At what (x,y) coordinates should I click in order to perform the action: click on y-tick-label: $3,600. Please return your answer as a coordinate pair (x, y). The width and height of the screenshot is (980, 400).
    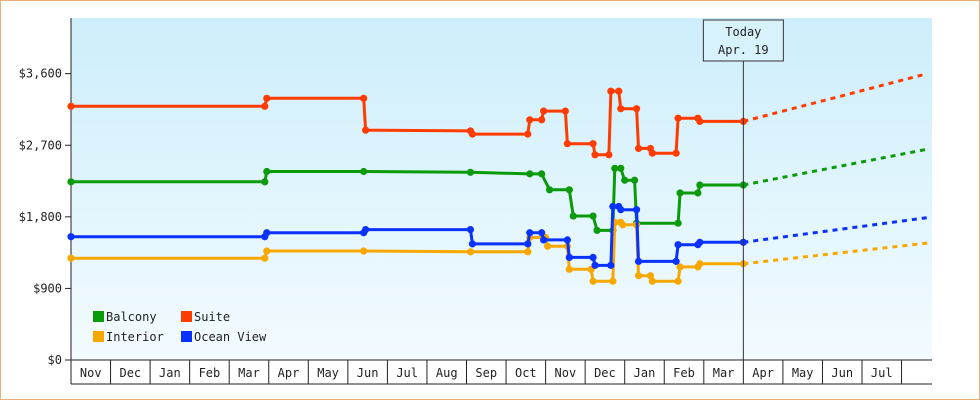
    Looking at the image, I should click on (40, 74).